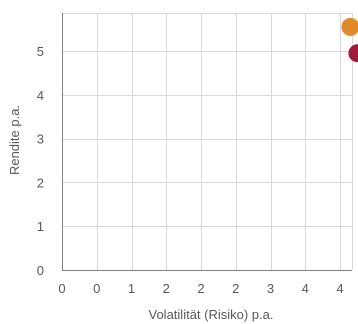 This screenshot has height=324, width=358. I want to click on x-tick-label: 1, so click(131, 288).